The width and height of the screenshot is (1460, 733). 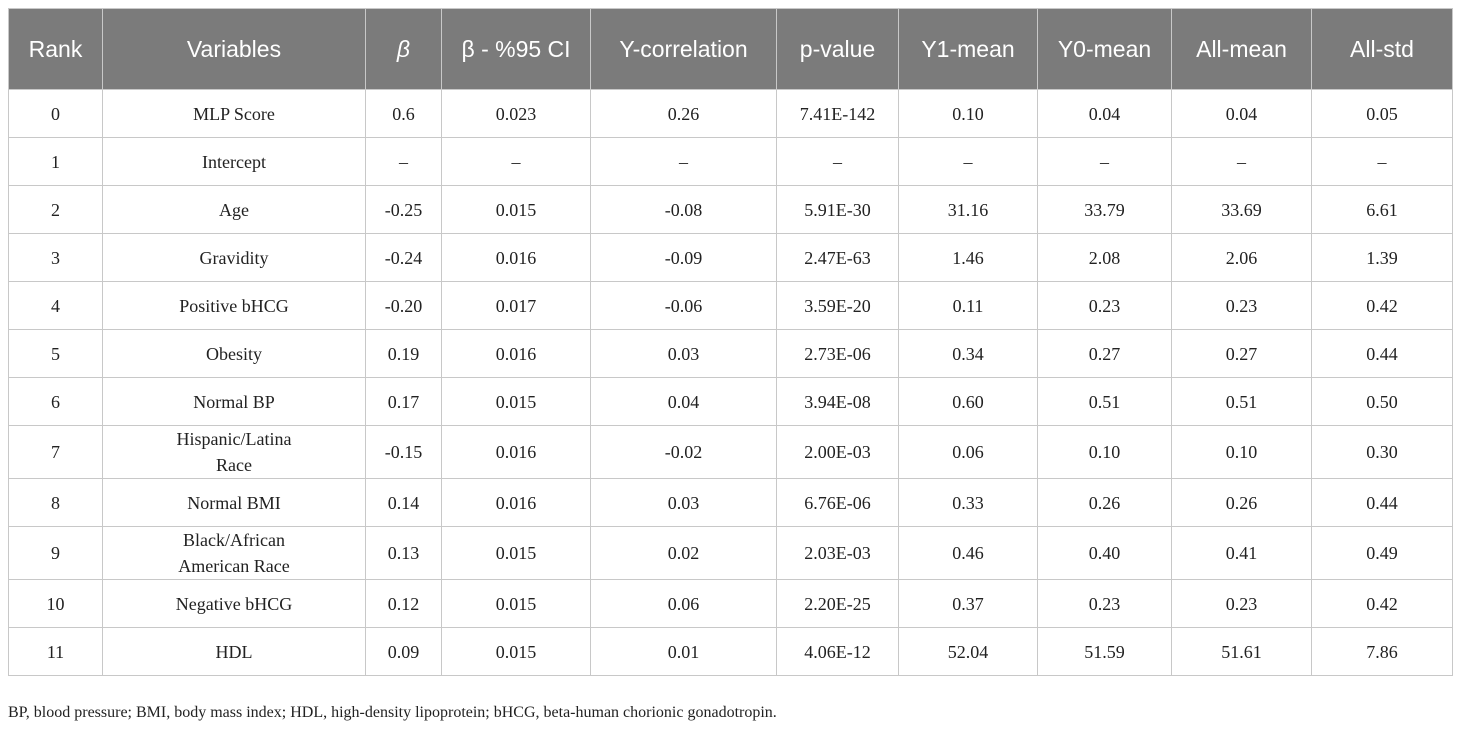 What do you see at coordinates (55, 48) in the screenshot?
I see `header-text: Rank` at bounding box center [55, 48].